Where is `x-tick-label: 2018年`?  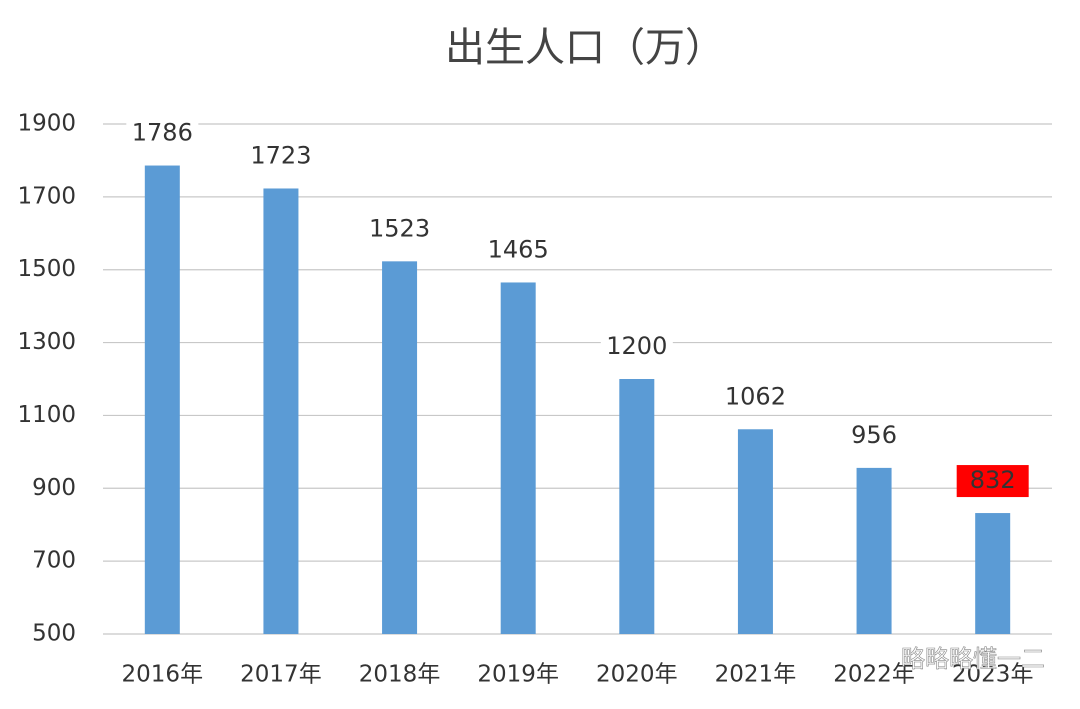 x-tick-label: 2018年 is located at coordinates (400, 675).